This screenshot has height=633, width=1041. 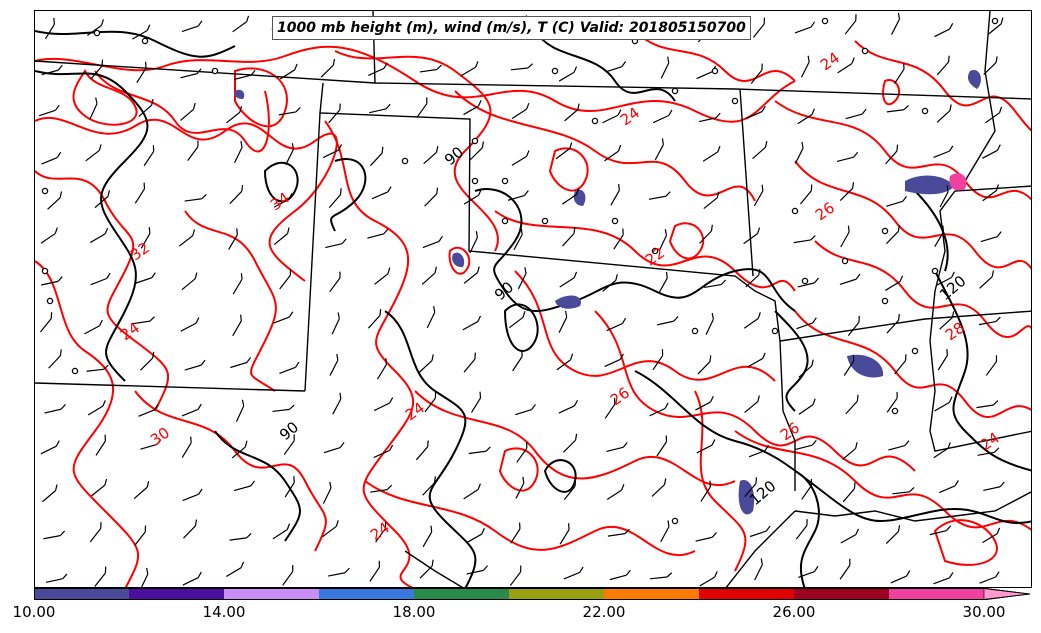 I want to click on colorbar-tick-label: 14.00, so click(x=224, y=612).